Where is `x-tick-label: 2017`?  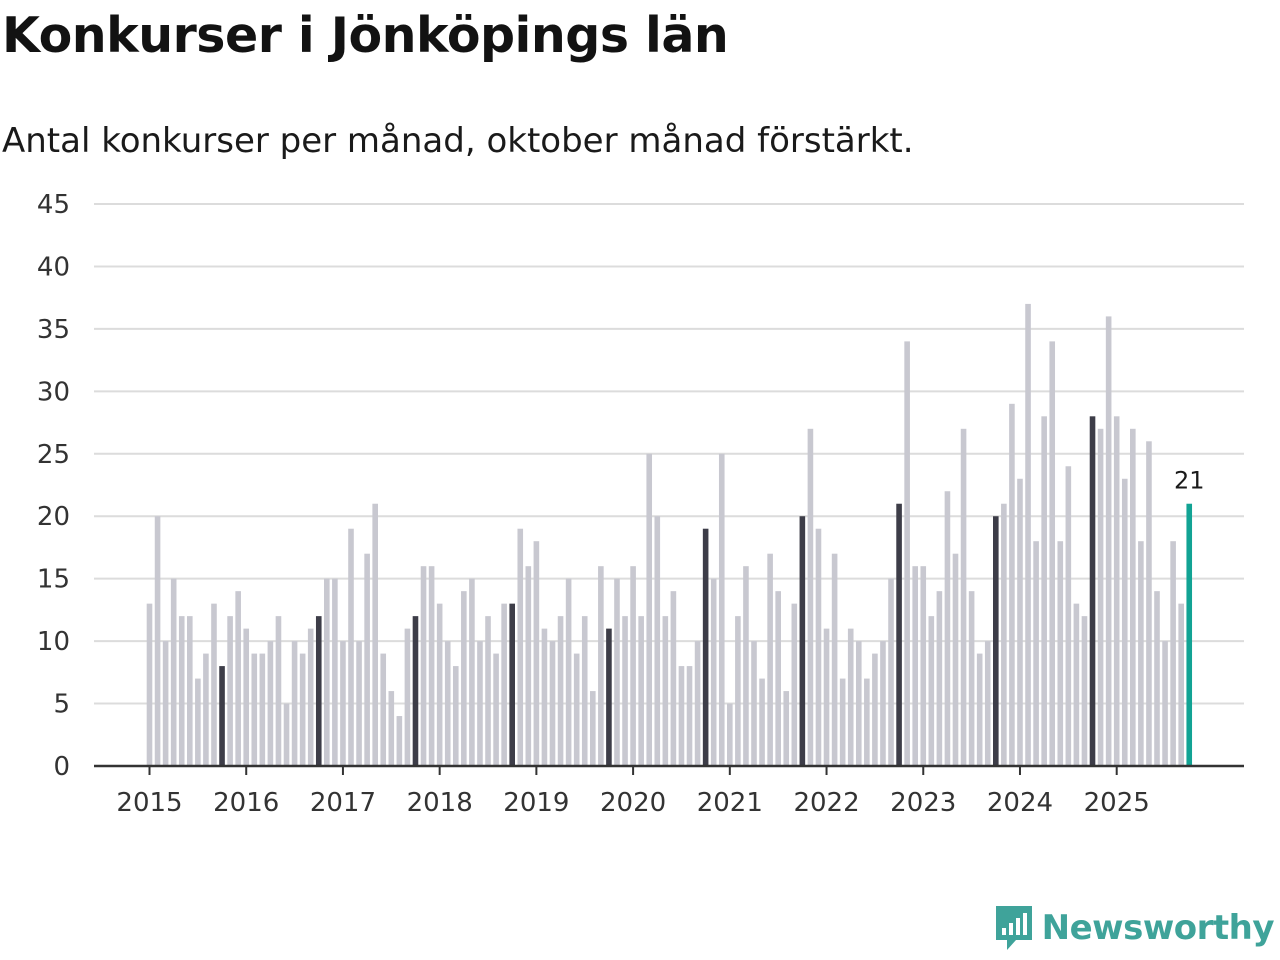
x-tick-label: 2017 is located at coordinates (343, 803).